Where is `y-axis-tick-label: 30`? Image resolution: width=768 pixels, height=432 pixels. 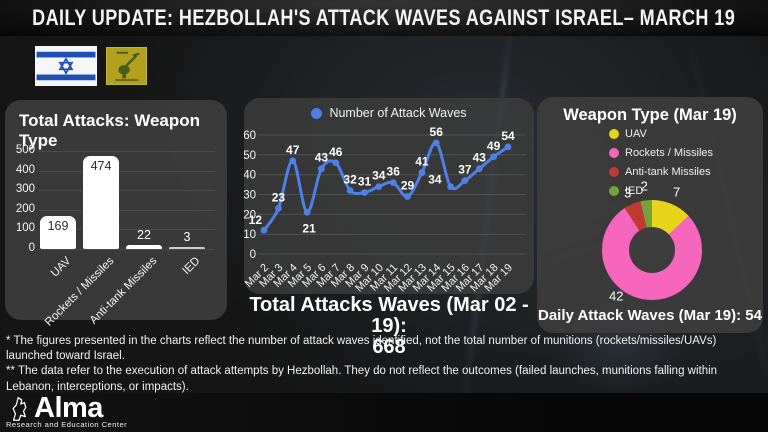
y-axis-tick-label: 30 is located at coordinates (250, 196).